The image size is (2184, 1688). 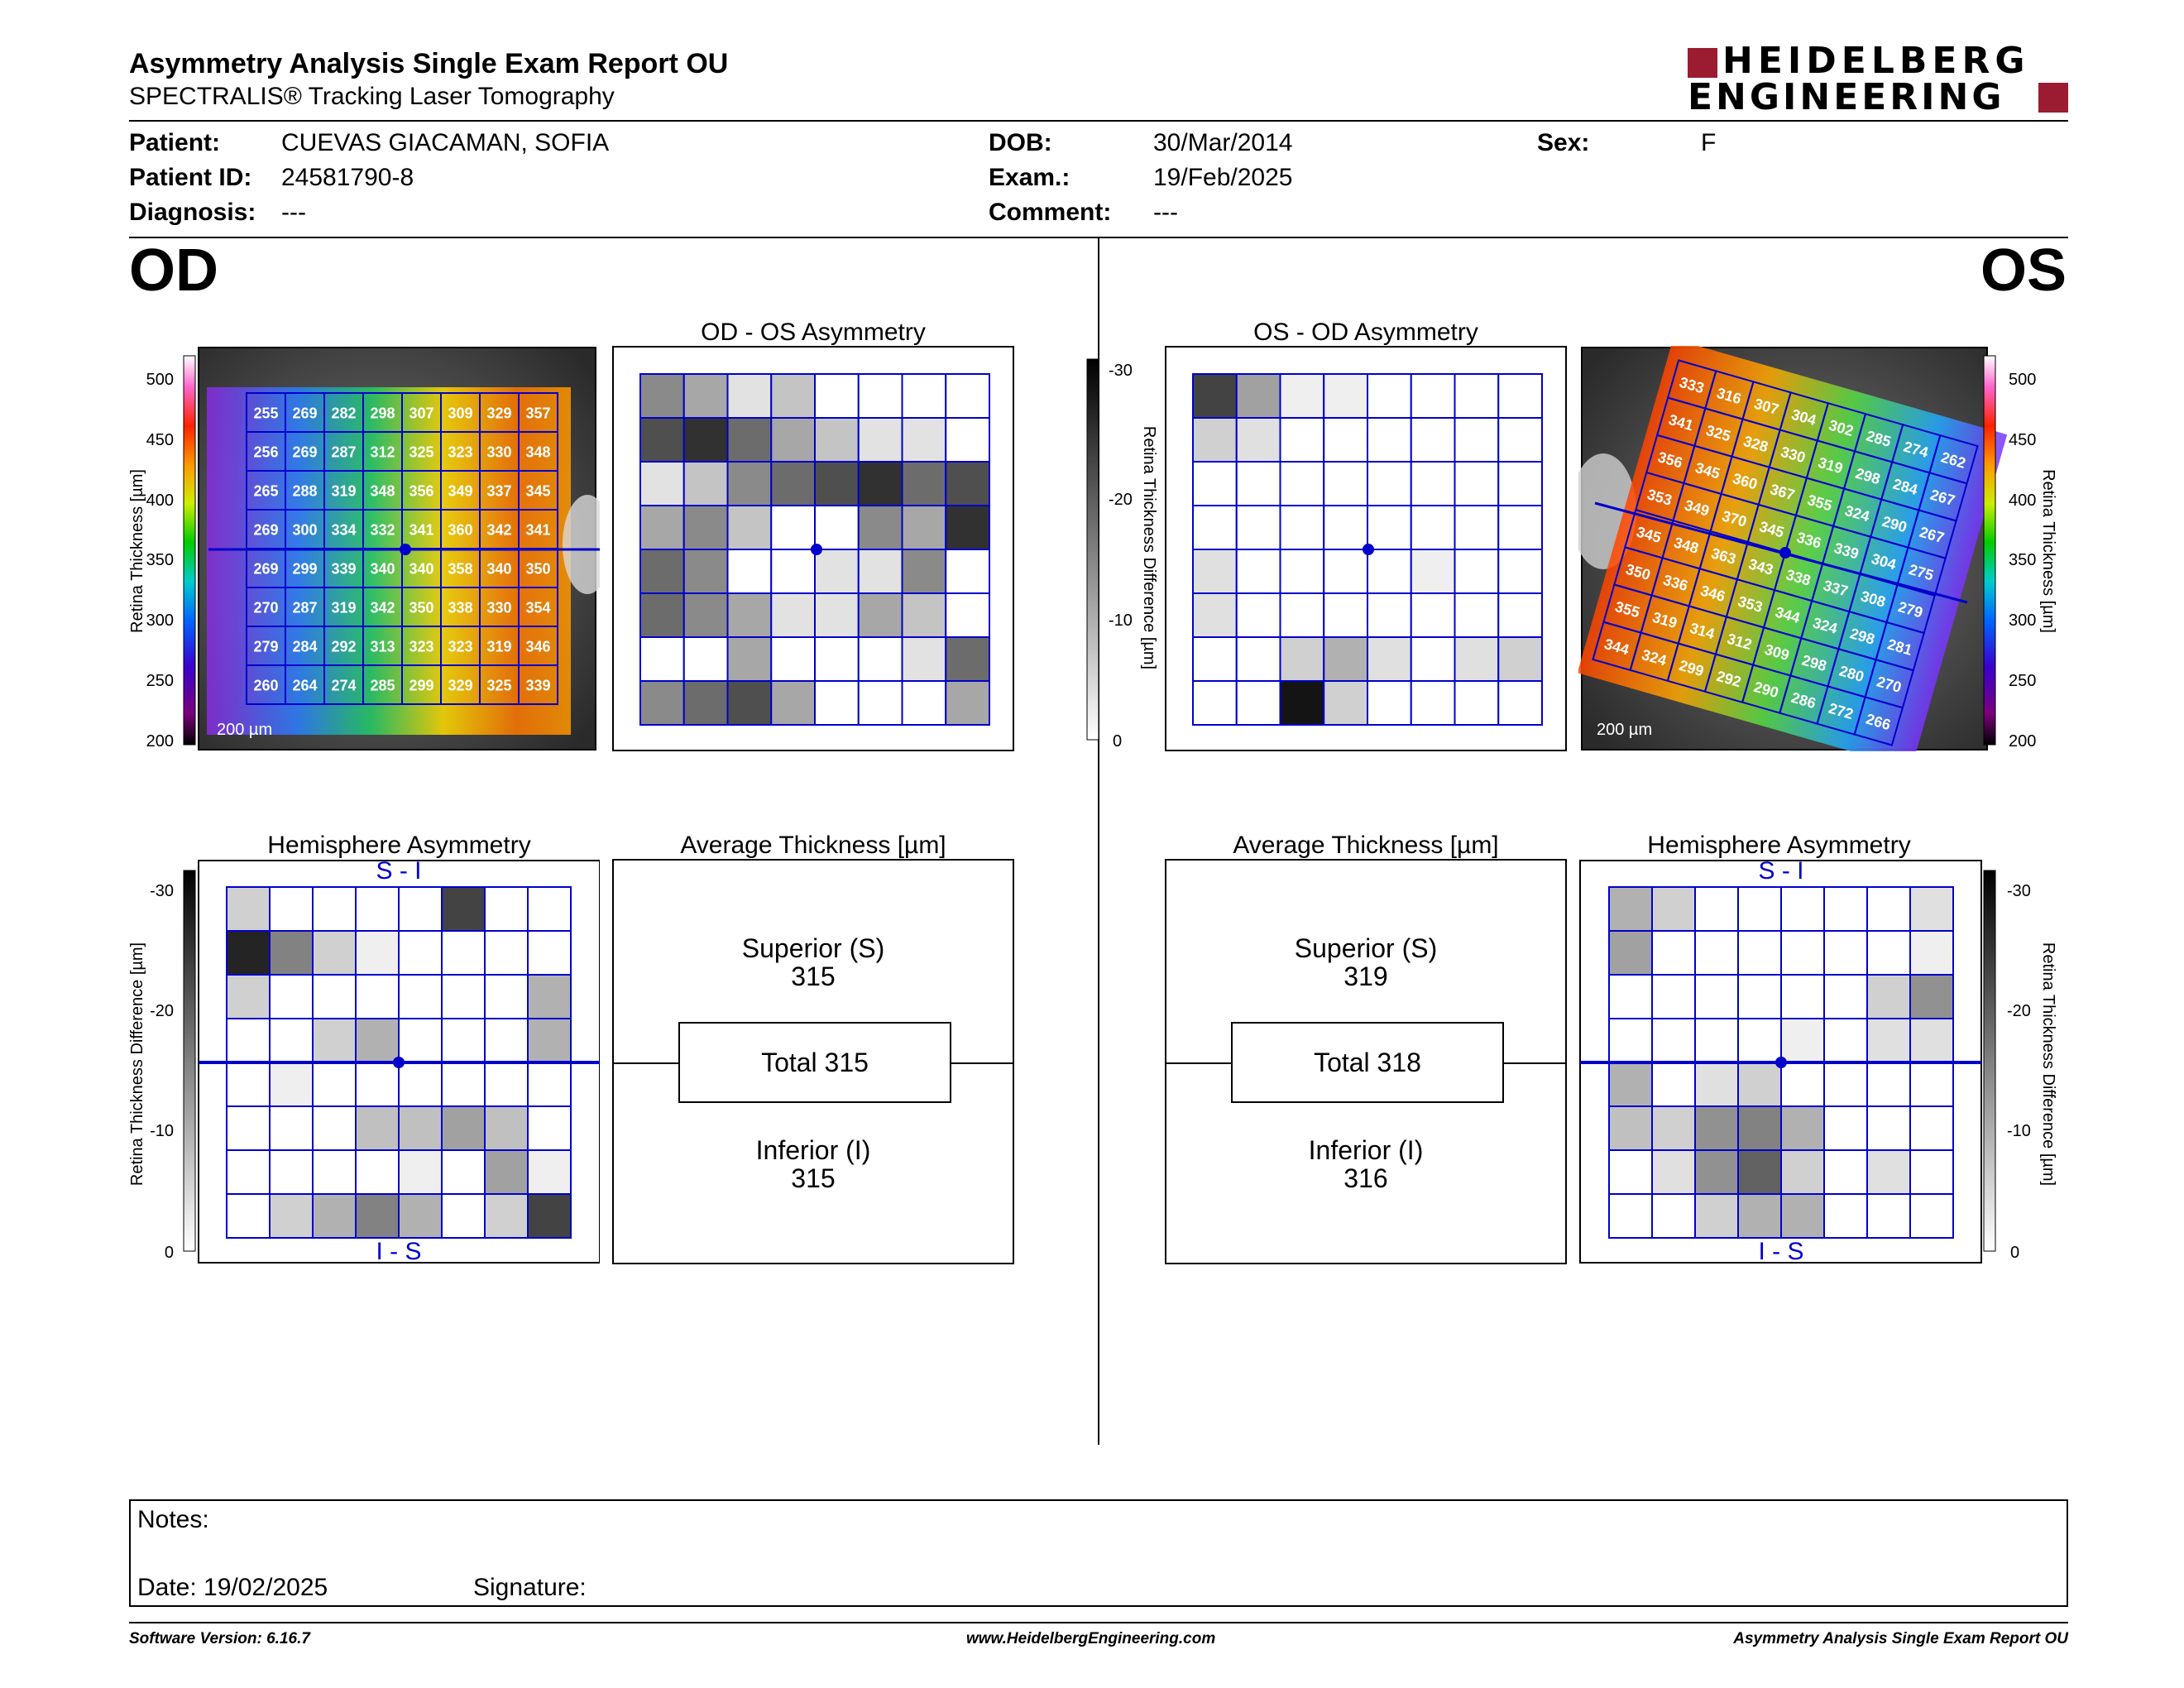 What do you see at coordinates (347, 177) in the screenshot?
I see `patient-id: 24581790-8` at bounding box center [347, 177].